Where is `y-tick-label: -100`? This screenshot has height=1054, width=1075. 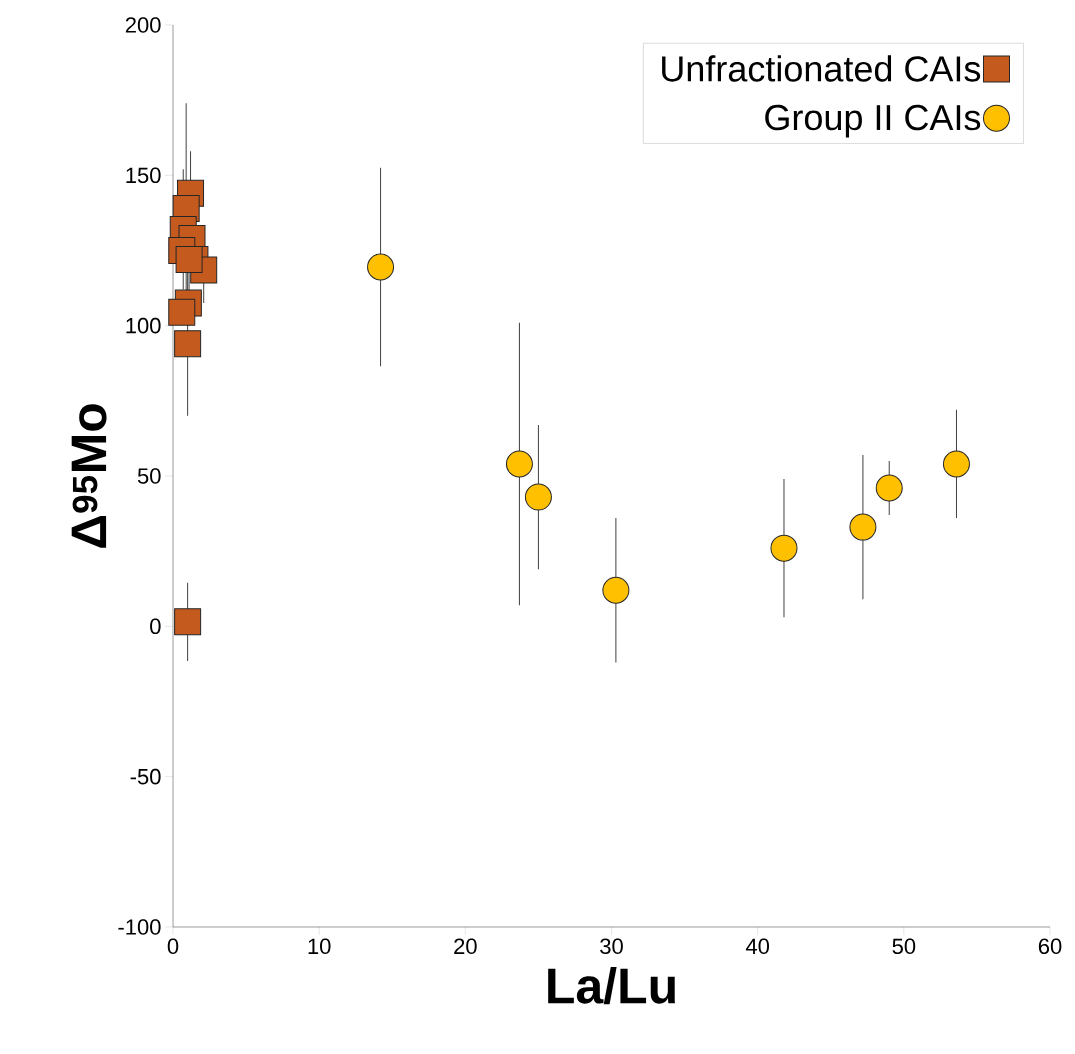 y-tick-label: -100 is located at coordinates (139, 927).